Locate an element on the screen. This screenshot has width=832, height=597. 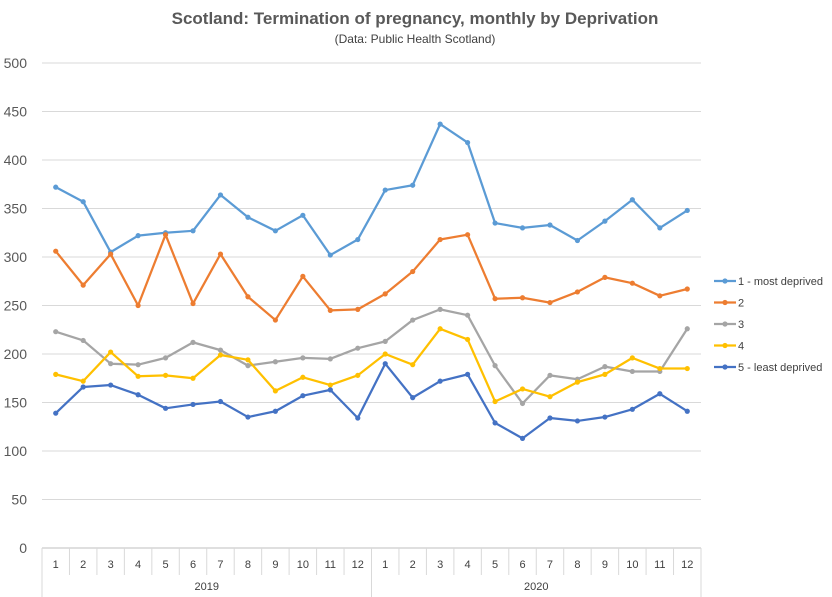
x-tick-label: 6 is located at coordinates (522, 565).